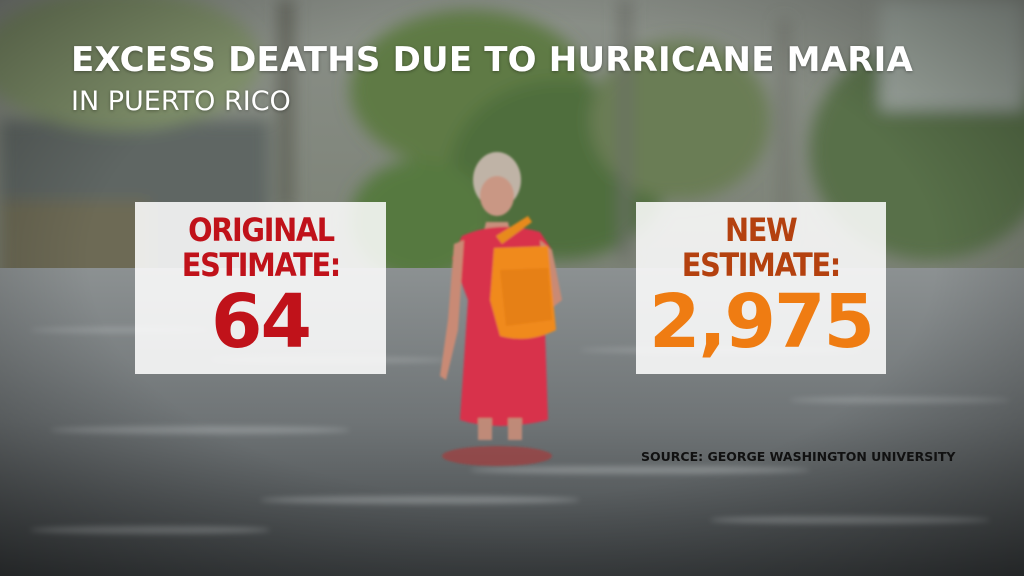 The height and width of the screenshot is (576, 1024). I want to click on original-estimate-value: 64, so click(261, 322).